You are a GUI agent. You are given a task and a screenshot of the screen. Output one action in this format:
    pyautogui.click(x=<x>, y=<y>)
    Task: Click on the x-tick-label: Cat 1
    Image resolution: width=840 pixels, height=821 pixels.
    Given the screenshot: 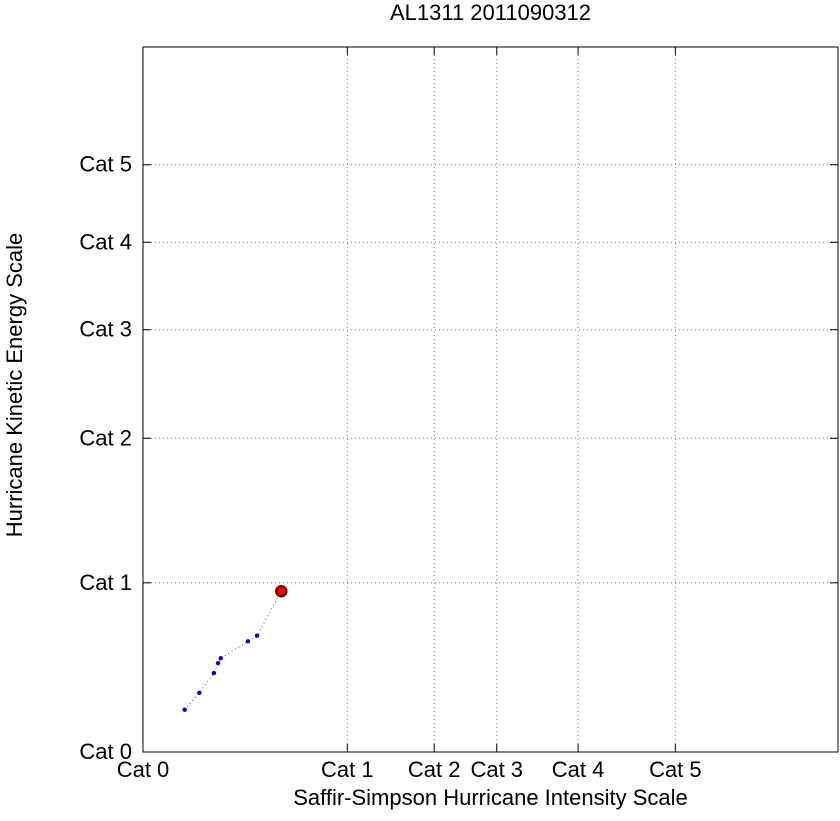 What is the action you would take?
    pyautogui.click(x=347, y=769)
    